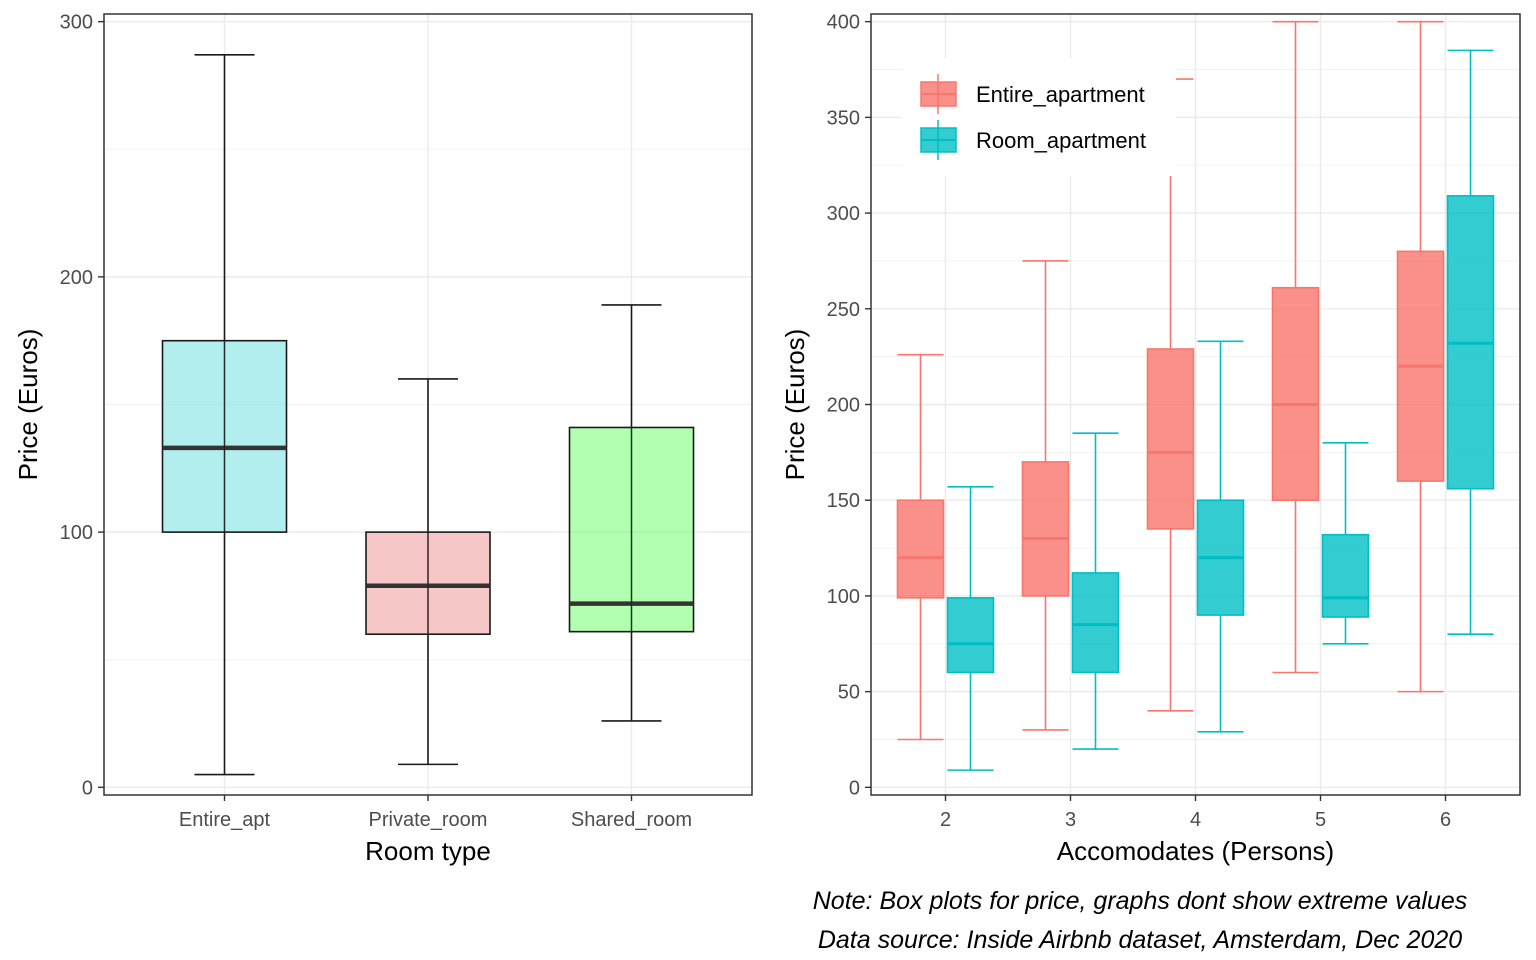  I want to click on x-tick-label: 2, so click(945, 820).